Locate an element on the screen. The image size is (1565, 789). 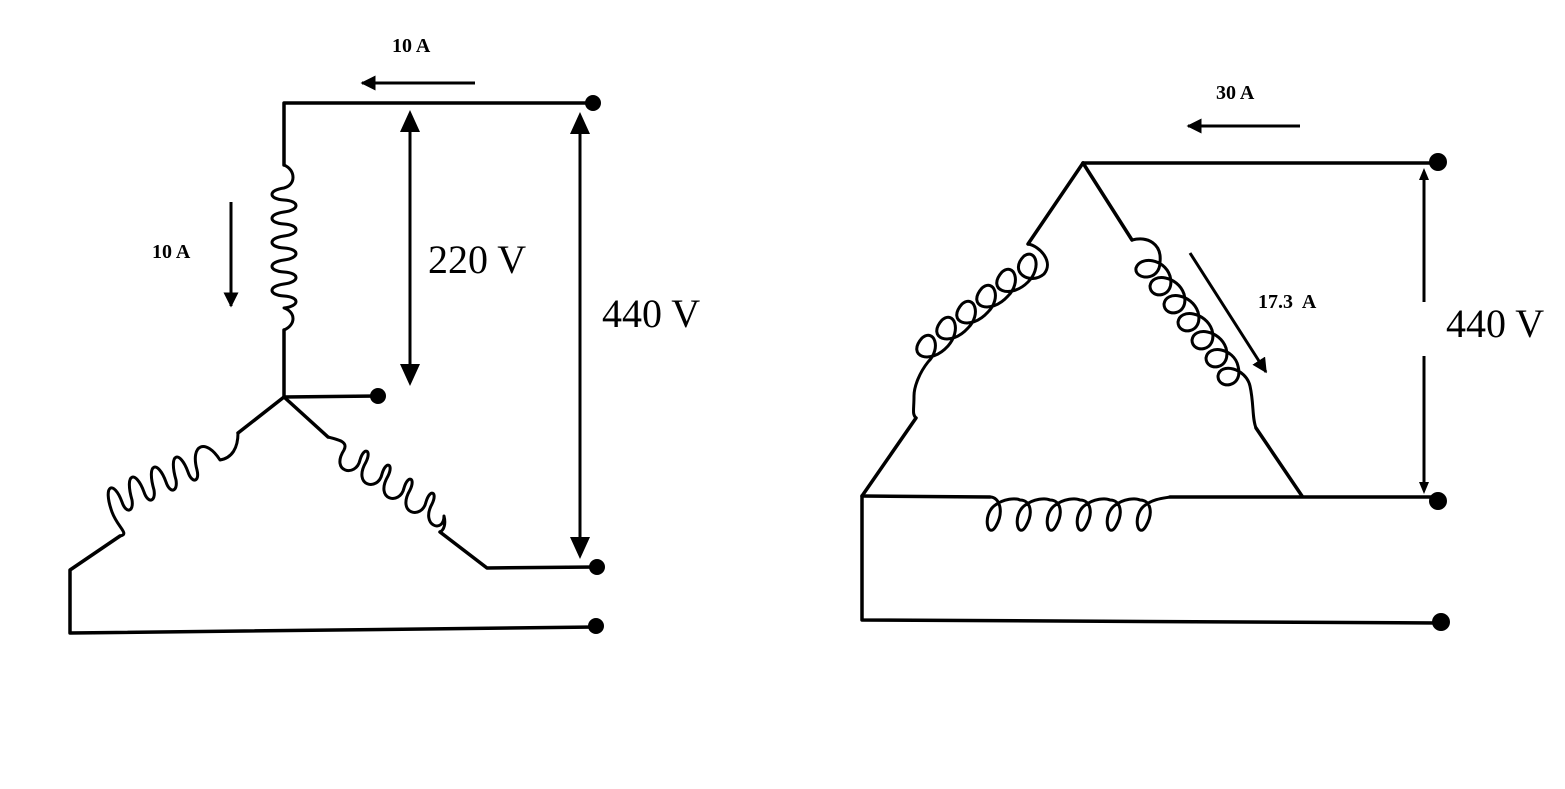
delta-left-coil is located at coordinates (980, 331).